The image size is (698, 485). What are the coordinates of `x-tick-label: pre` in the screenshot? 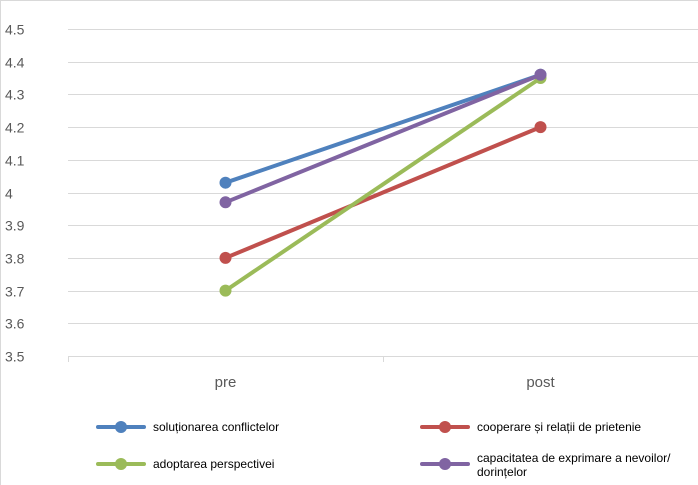 It's located at (226, 382).